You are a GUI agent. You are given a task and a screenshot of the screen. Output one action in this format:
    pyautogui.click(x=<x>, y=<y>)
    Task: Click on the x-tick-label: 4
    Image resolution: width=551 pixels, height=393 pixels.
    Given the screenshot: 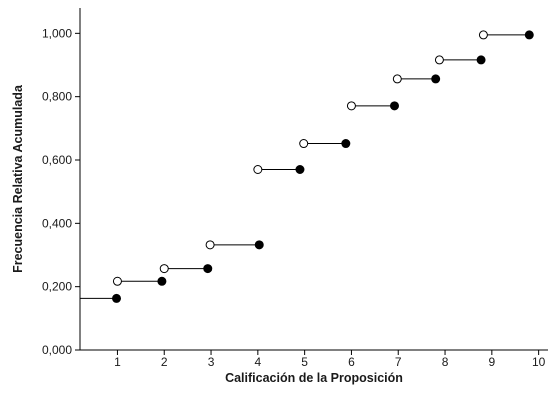 What is the action you would take?
    pyautogui.click(x=257, y=362)
    